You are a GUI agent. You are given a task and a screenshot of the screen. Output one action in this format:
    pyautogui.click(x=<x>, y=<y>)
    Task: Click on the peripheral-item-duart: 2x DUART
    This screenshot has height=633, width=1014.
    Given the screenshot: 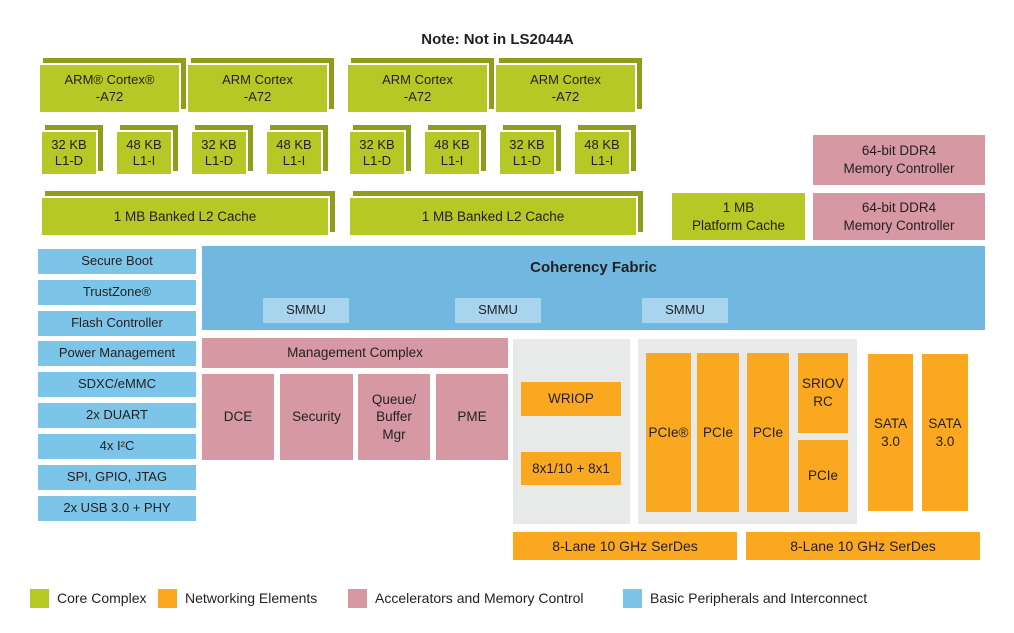 What is the action you would take?
    pyautogui.click(x=117, y=415)
    